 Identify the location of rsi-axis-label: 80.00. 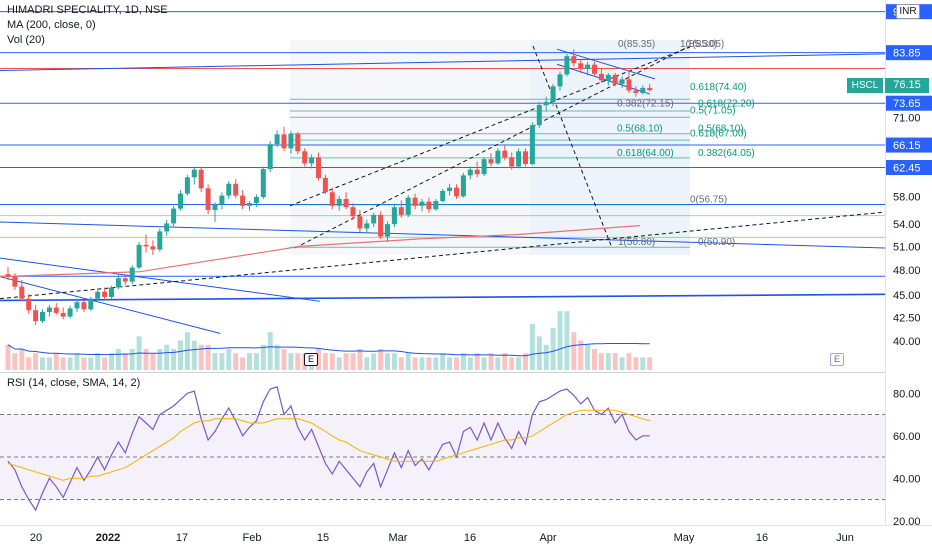
(907, 394).